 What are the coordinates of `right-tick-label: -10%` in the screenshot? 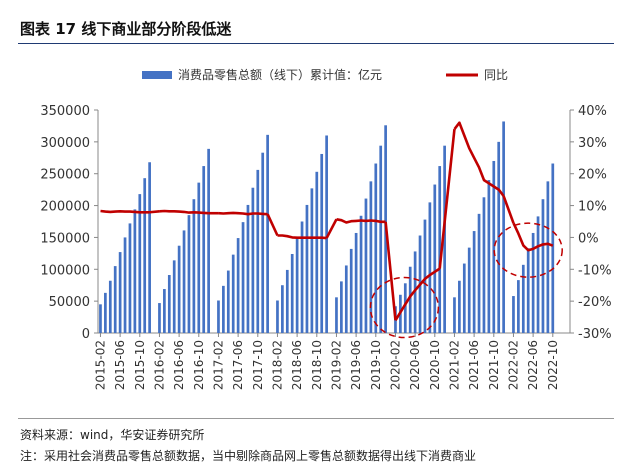 It's located at (595, 270).